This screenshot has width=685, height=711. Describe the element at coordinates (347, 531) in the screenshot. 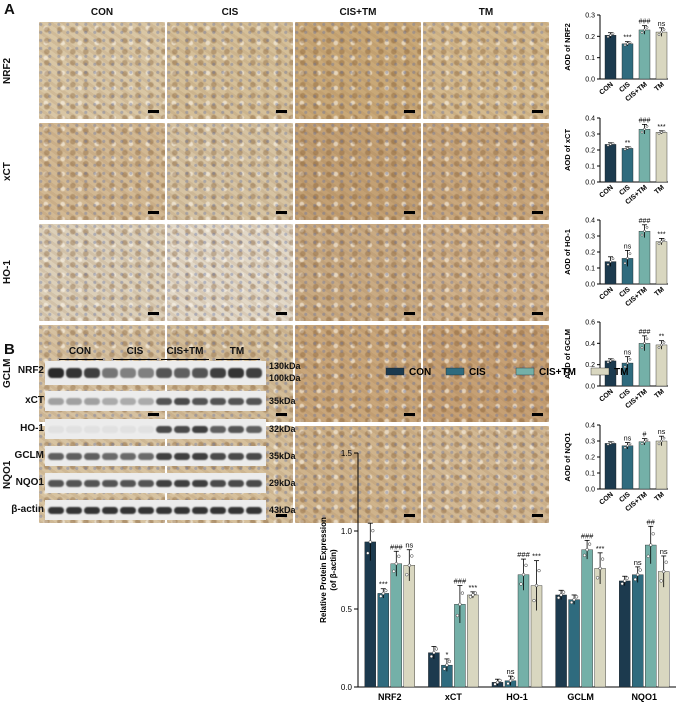

I see `y-tick-label: 1.0` at that location.